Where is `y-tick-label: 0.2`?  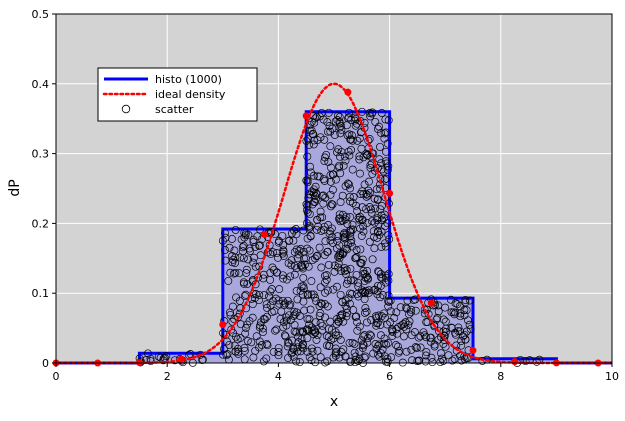
y-tick-label: 0.2 is located at coordinates (41, 223).